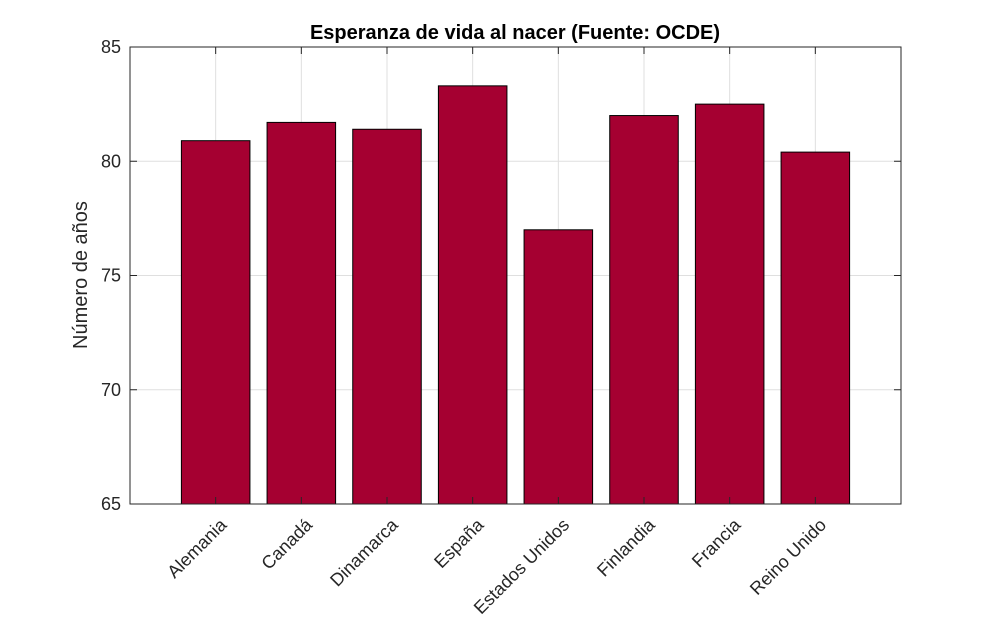 The height and width of the screenshot is (635, 996). Describe the element at coordinates (111, 47) in the screenshot. I see `y-tick-label: 85` at that location.